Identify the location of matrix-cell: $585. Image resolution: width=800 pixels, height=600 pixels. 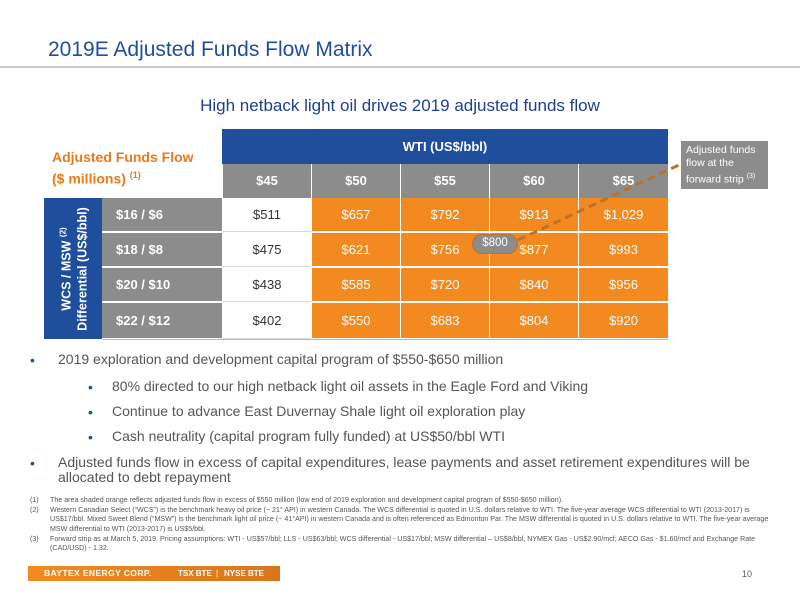
(355, 285).